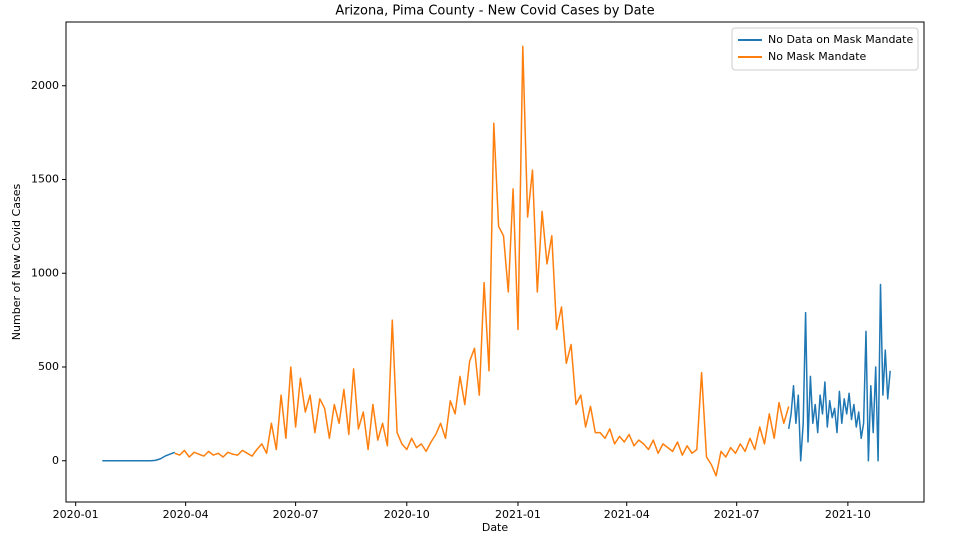 This screenshot has width=977, height=550. I want to click on x-tick-label: 2021-04, so click(627, 514).